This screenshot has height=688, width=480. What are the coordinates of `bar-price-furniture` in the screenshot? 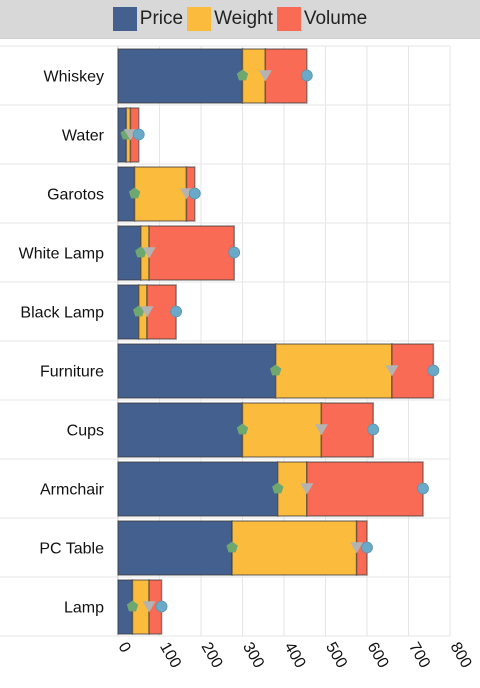 It's located at (197, 371).